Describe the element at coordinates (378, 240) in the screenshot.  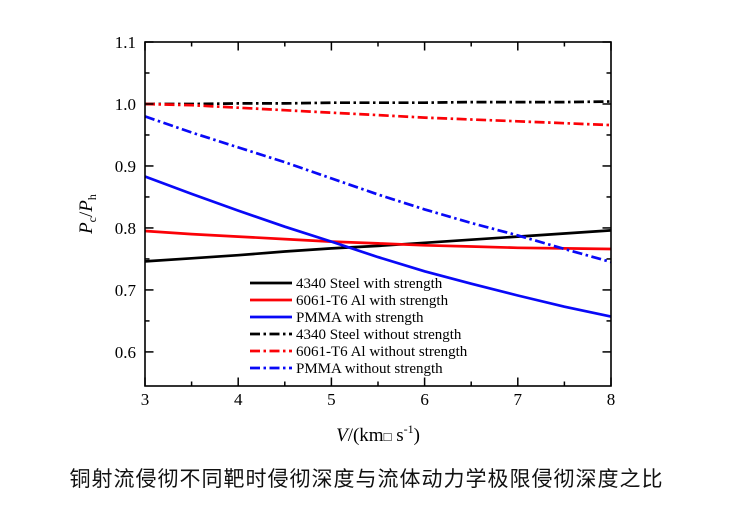
I see `series-line-6061-t6-al-with-strength` at that location.